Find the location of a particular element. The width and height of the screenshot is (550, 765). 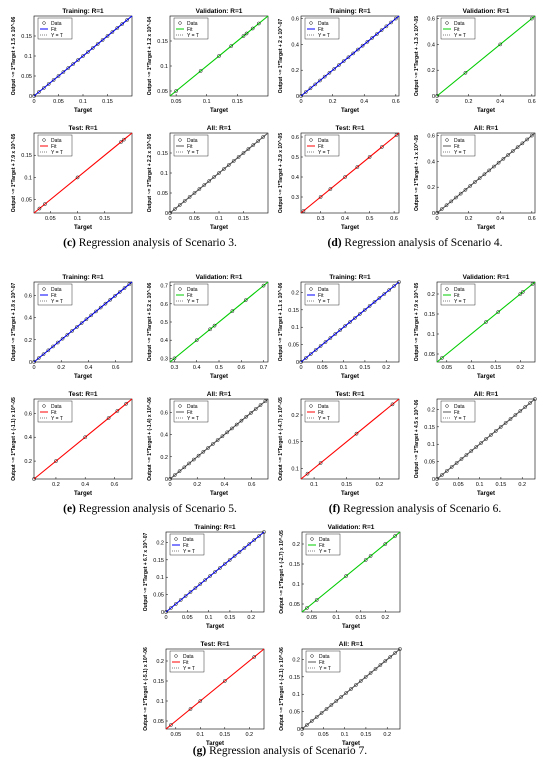

plot-title: Validation: R=1 is located at coordinates (351, 527).